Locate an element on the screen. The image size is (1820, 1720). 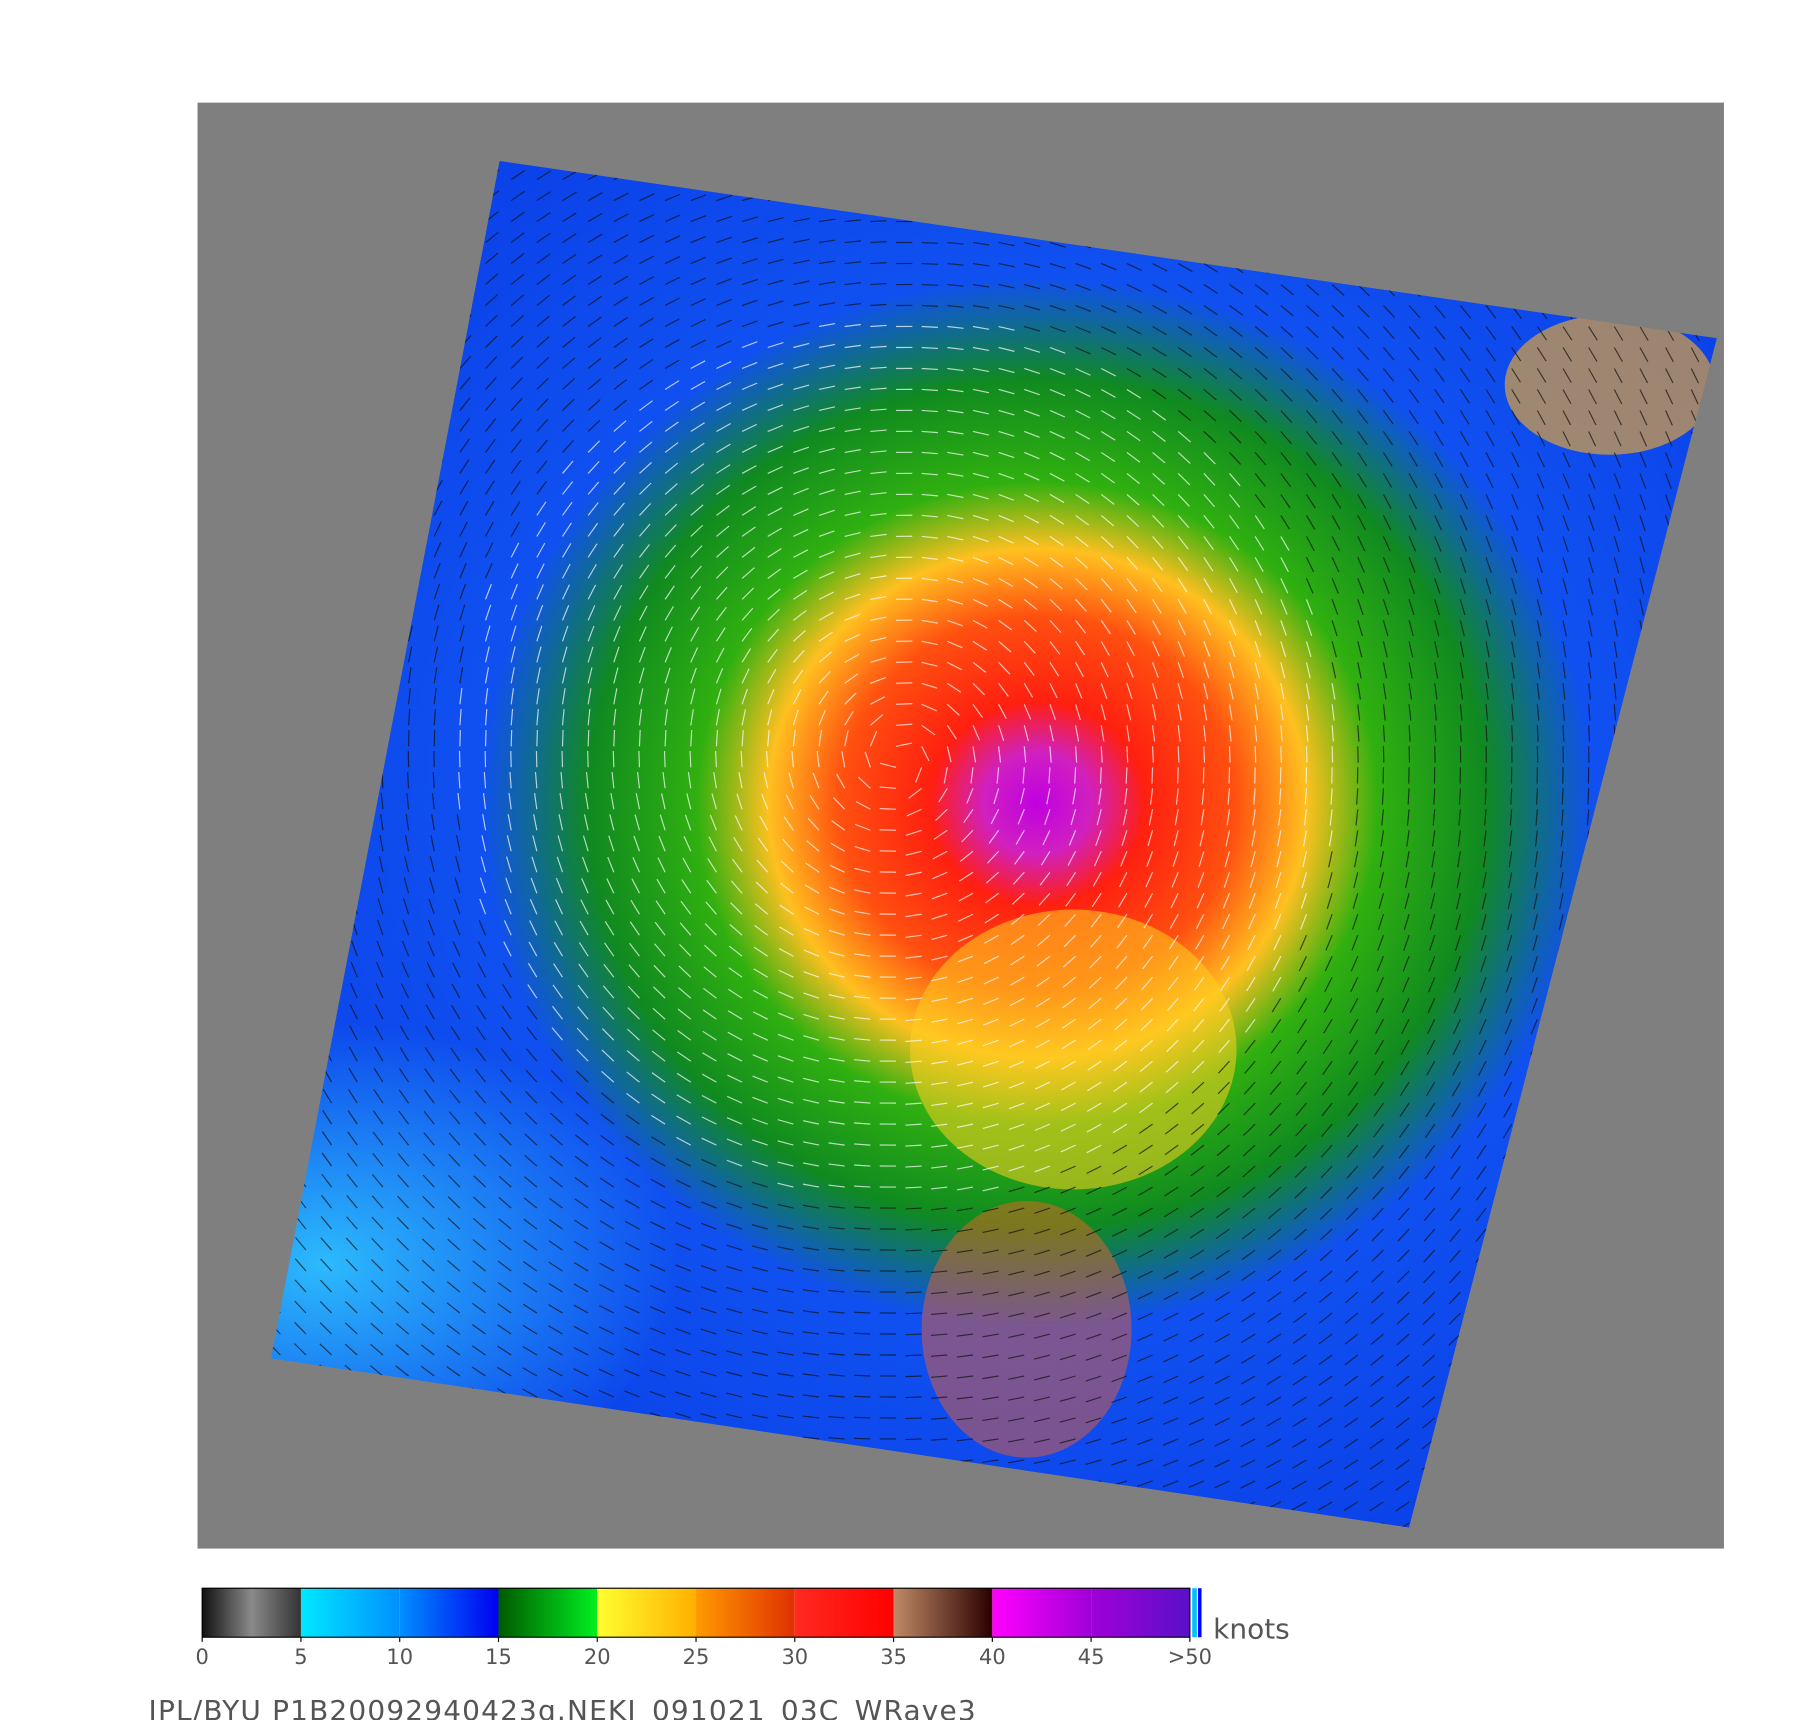
colorbar-tick-label: 5 is located at coordinates (300, 1657).